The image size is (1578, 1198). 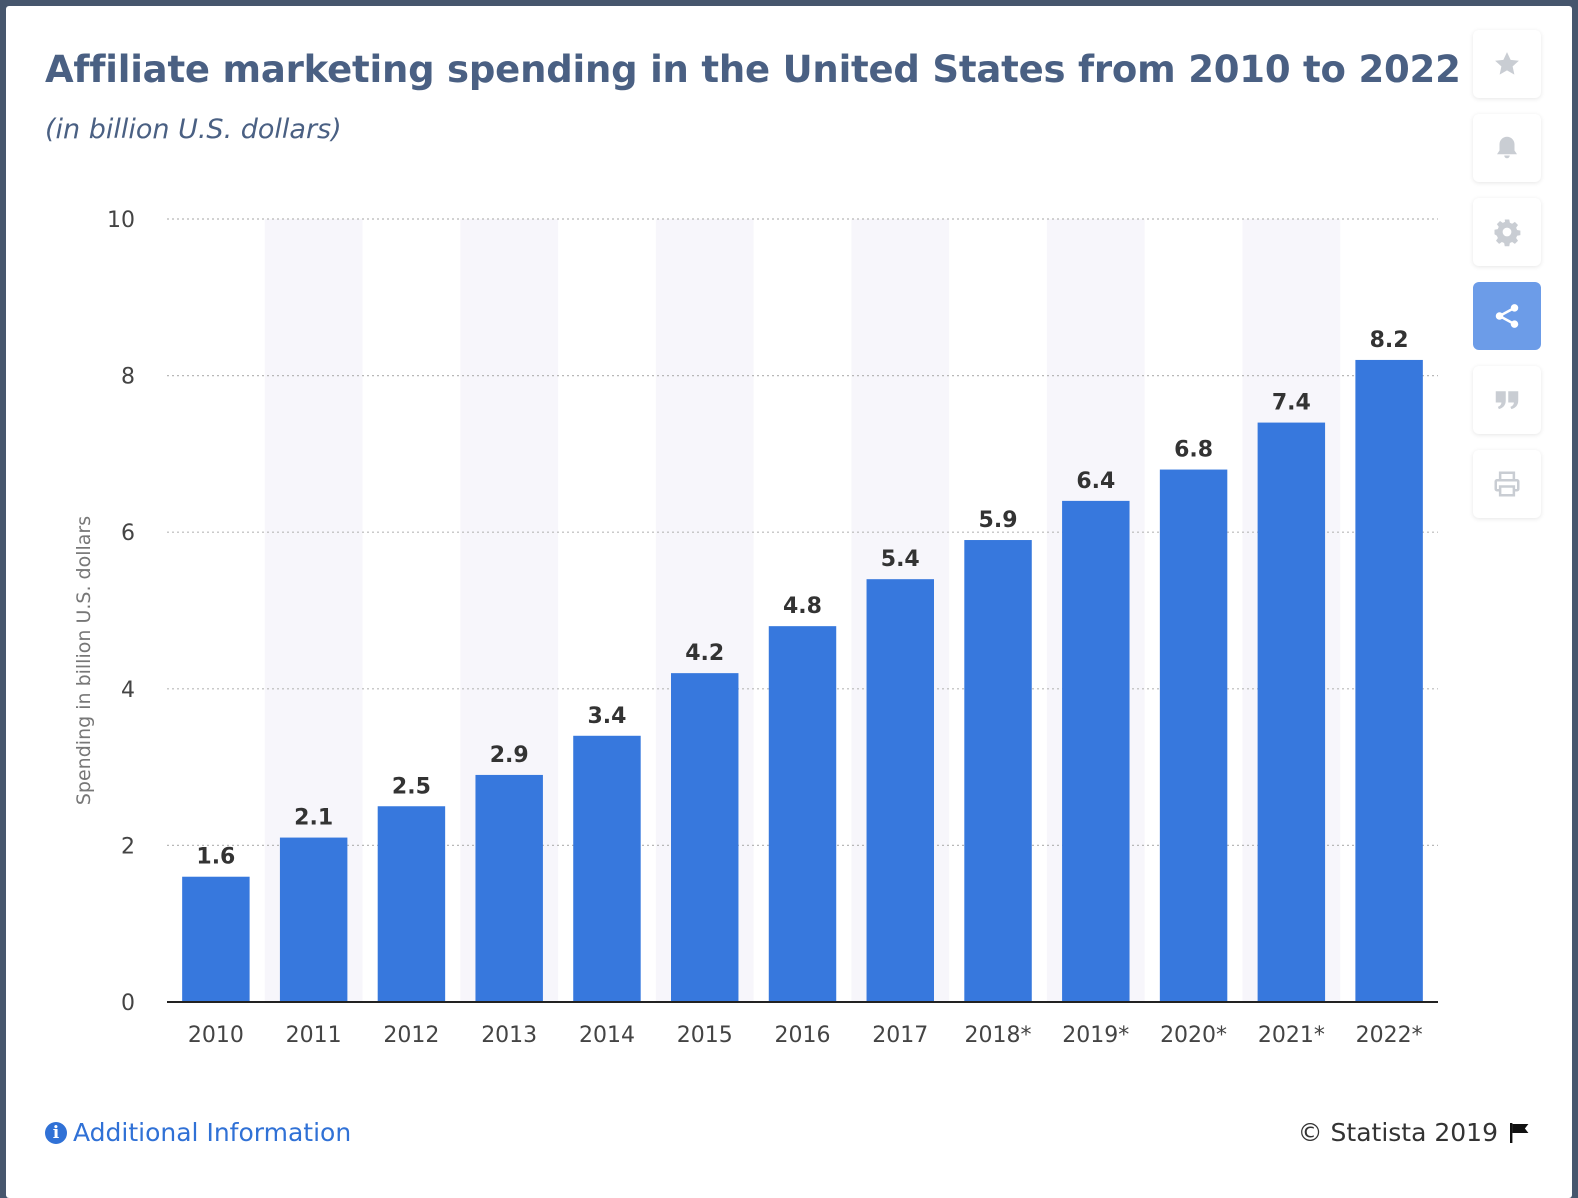 I want to click on x-tick-label: 2012, so click(x=411, y=1035).